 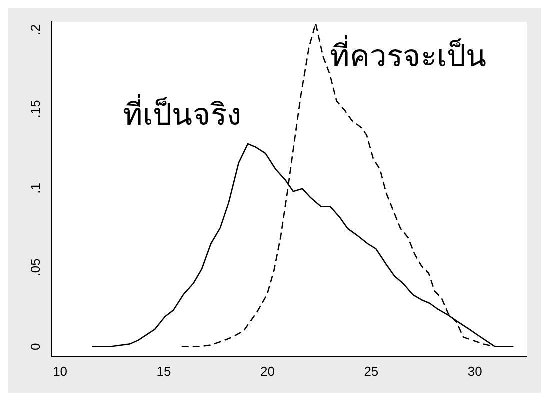 I want to click on x-tick-label: 15, so click(x=164, y=371).